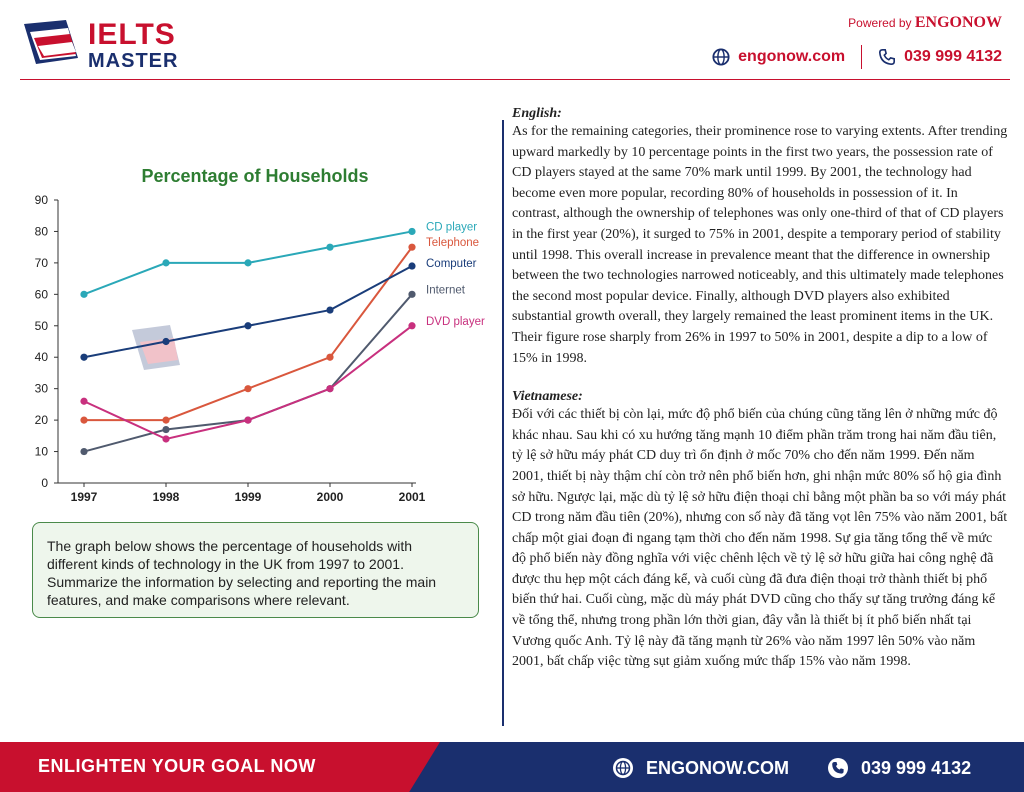 The height and width of the screenshot is (792, 1024). What do you see at coordinates (84, 497) in the screenshot?
I see `x-tick-label: 1997` at bounding box center [84, 497].